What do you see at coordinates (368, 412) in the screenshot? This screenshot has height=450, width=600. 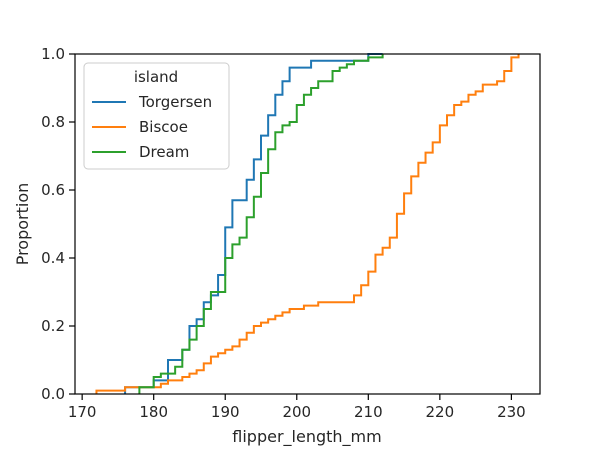 I see `x-tick-label: 210` at bounding box center [368, 412].